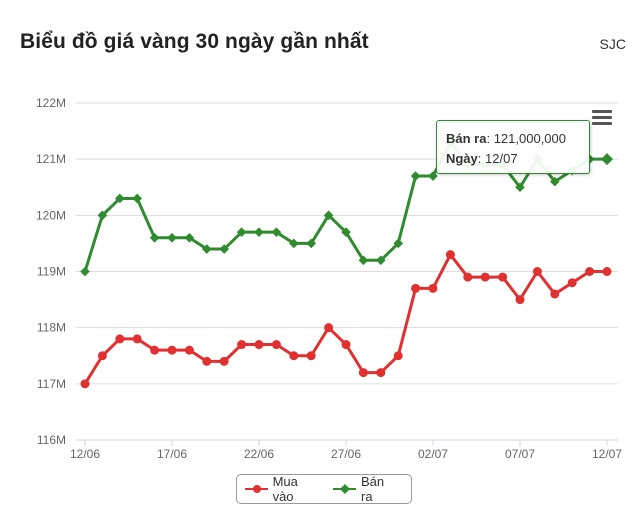 This screenshot has height=518, width=640. I want to click on tooltip-date-value: 12/07, so click(501, 158).